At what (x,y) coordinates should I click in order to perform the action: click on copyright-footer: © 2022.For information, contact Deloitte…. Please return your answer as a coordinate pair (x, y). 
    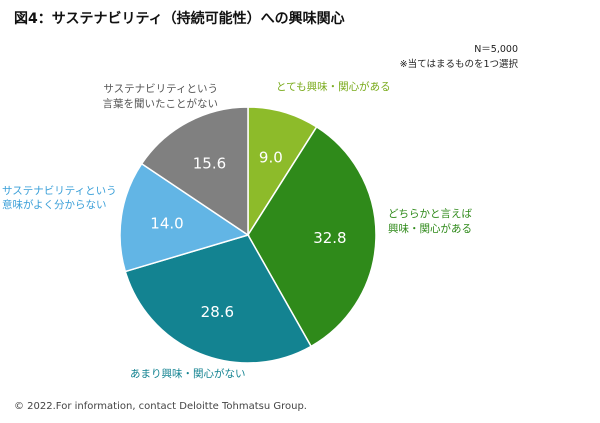
    Looking at the image, I should click on (160, 406).